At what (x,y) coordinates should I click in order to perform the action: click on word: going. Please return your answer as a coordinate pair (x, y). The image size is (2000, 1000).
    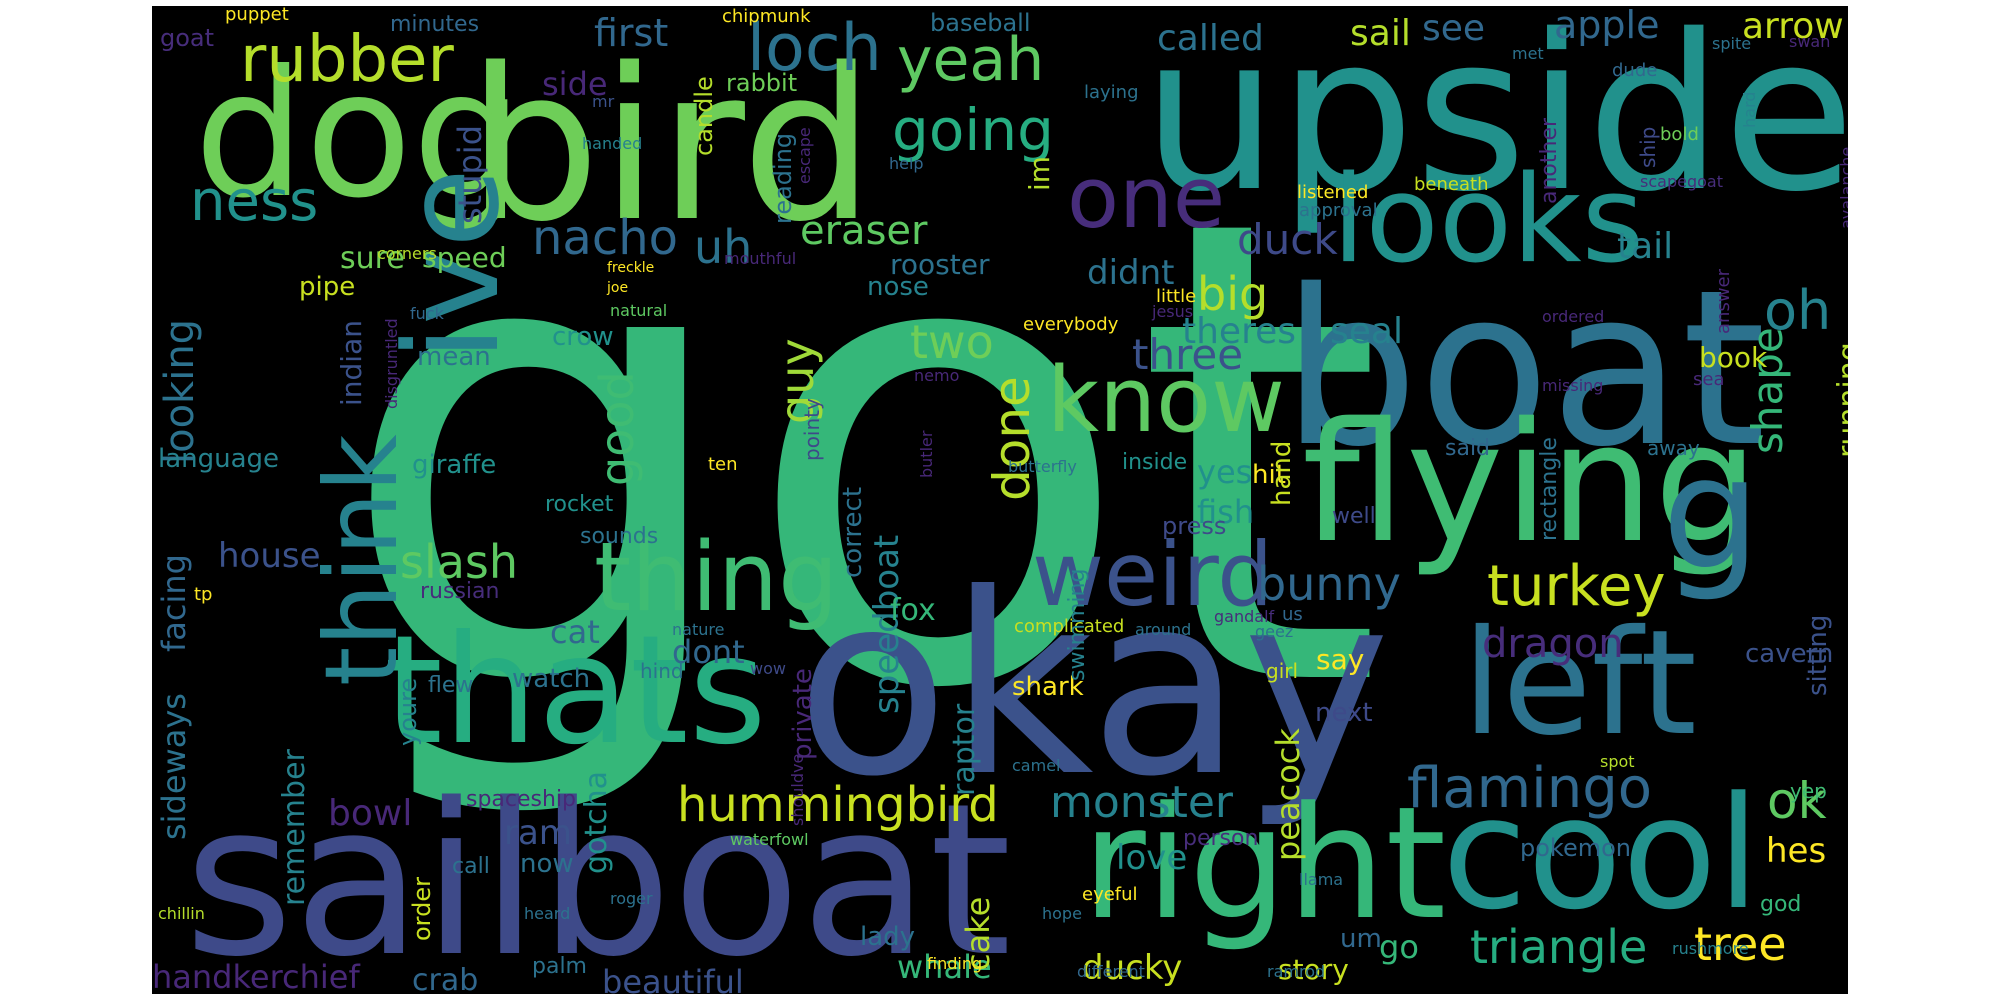
    Looking at the image, I should click on (973, 130).